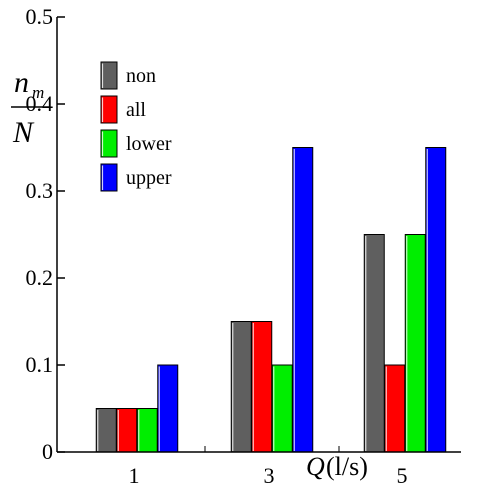 This screenshot has width=481, height=499. What do you see at coordinates (123, 109) in the screenshot?
I see `legend-item-all: all` at bounding box center [123, 109].